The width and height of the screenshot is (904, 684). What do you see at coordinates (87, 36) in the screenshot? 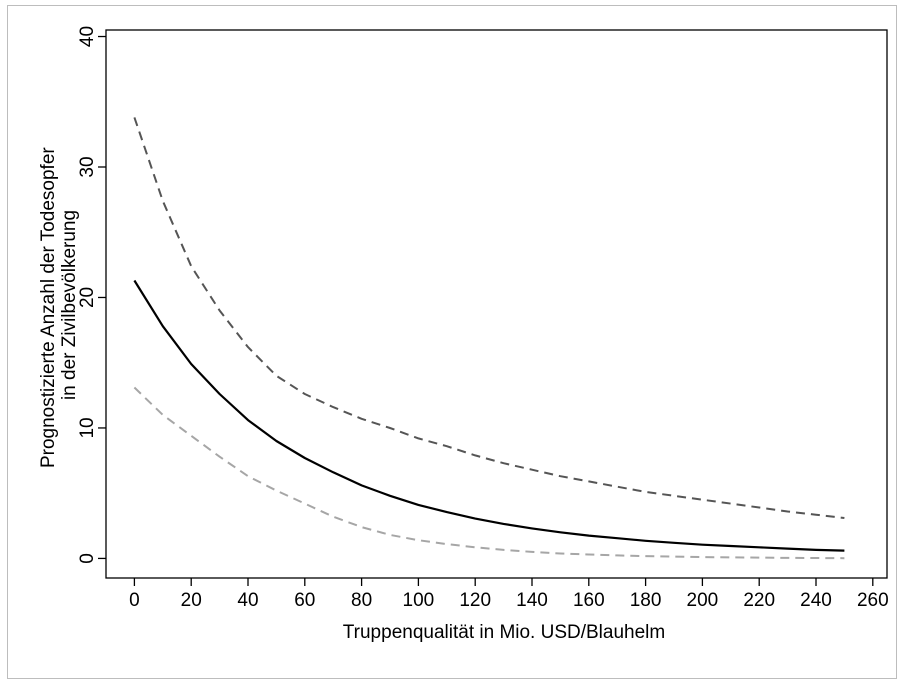
I see `y-tick-label: 40` at bounding box center [87, 36].